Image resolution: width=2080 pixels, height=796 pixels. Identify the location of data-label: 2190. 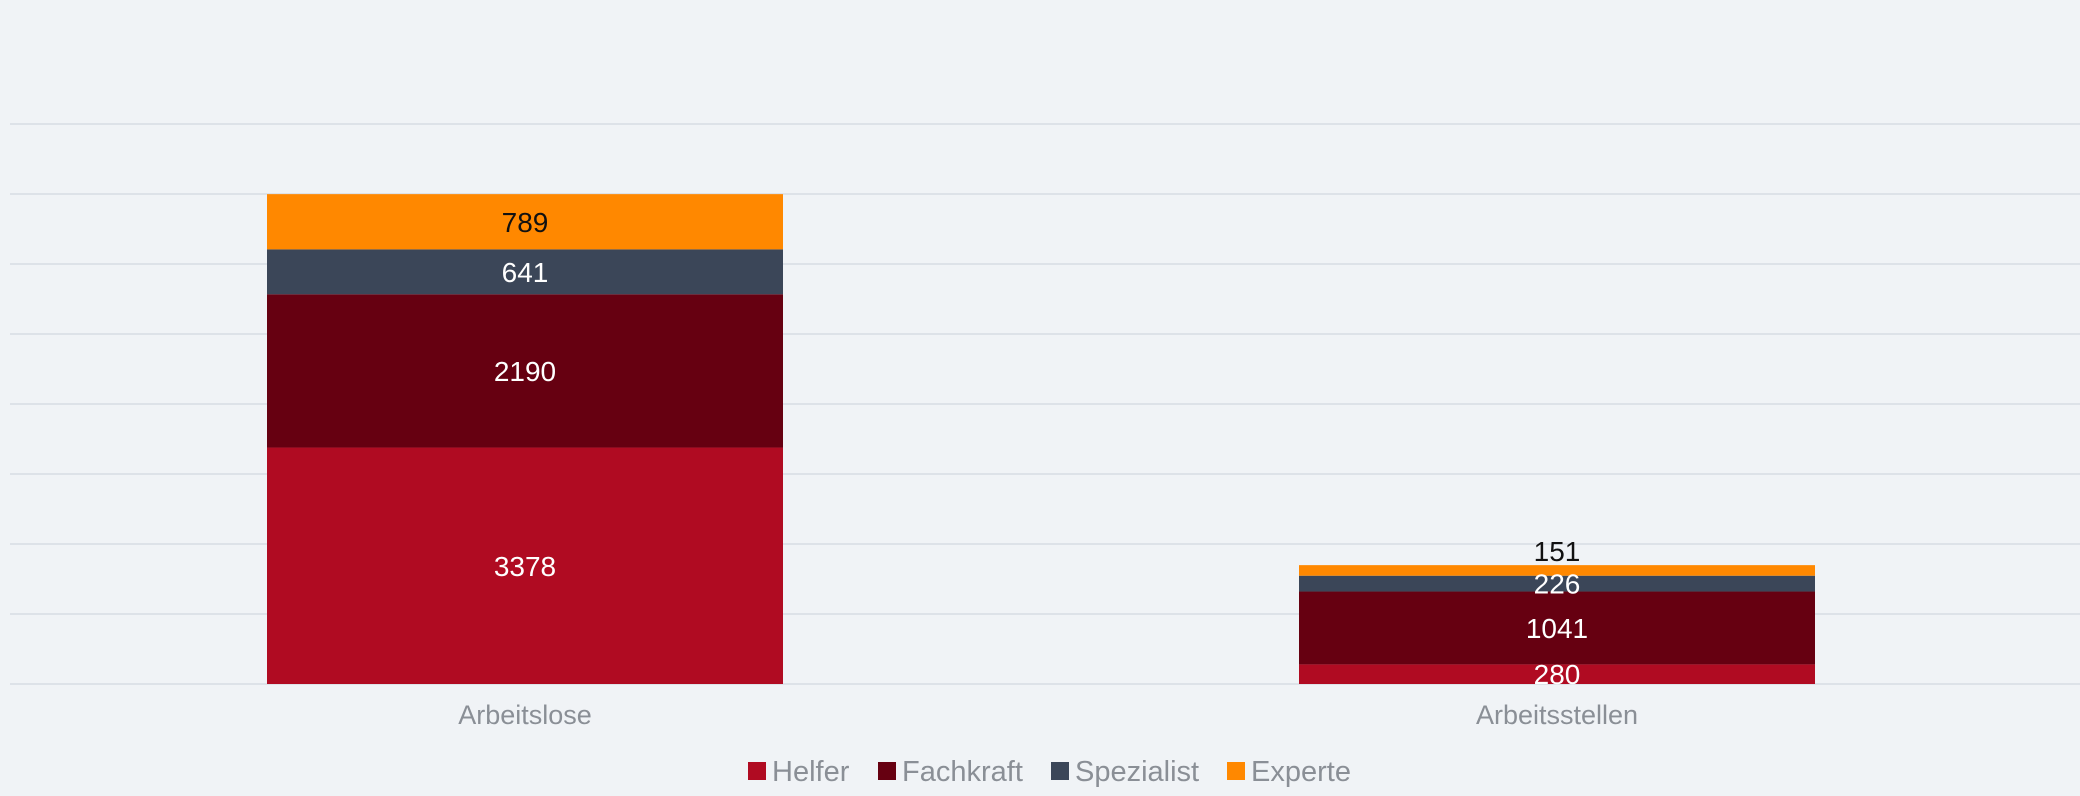
(525, 371).